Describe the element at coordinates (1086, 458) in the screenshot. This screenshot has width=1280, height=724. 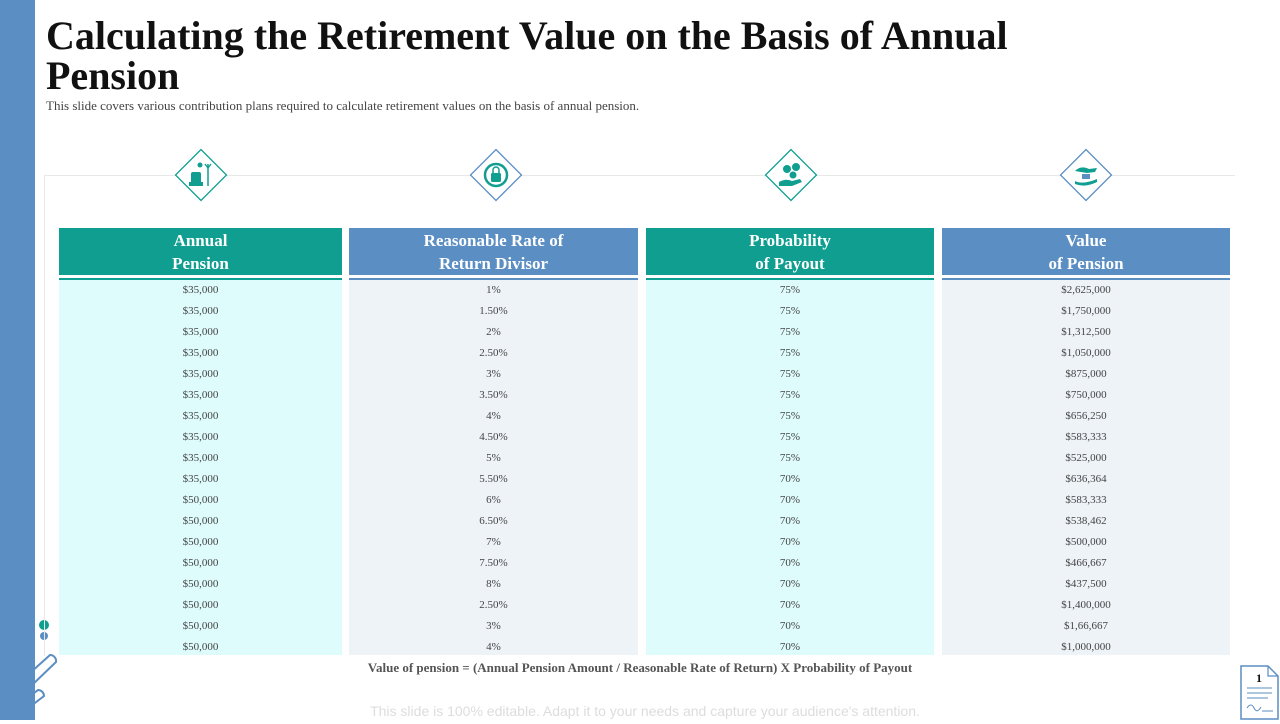
I see `table-cell: $525,000` at that location.